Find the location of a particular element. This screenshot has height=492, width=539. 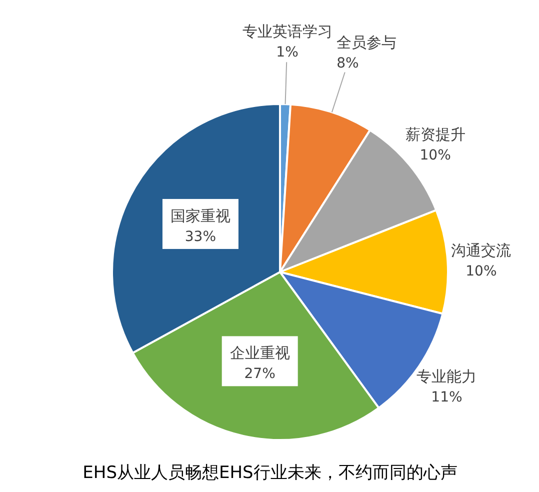

slice-label: 专业能力 is located at coordinates (446, 376).